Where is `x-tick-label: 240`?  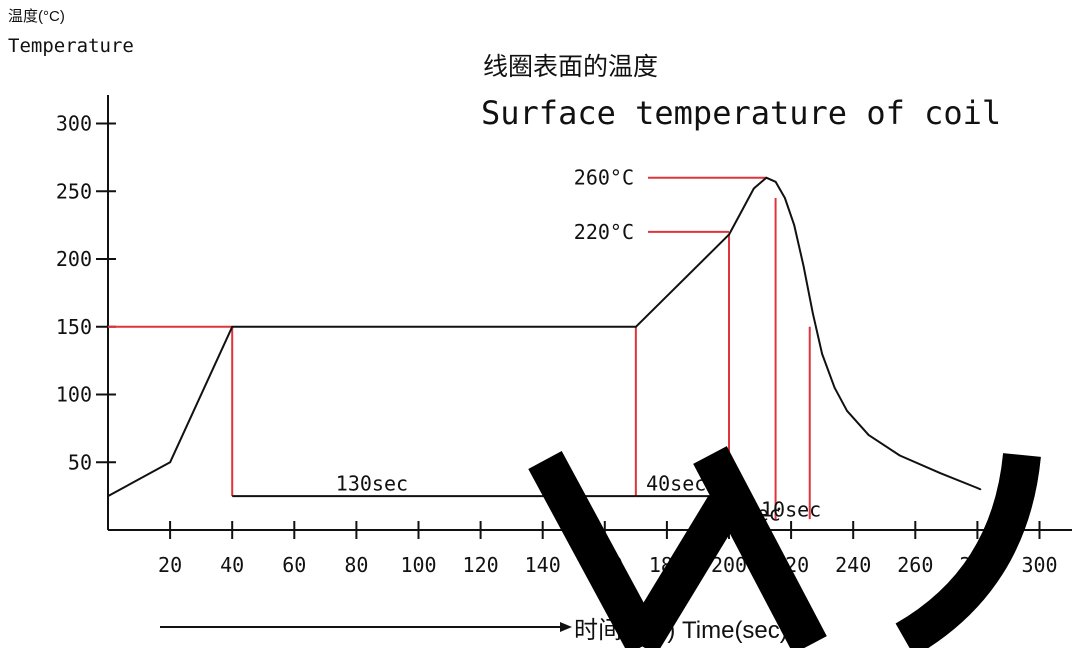 x-tick-label: 240 is located at coordinates (853, 565).